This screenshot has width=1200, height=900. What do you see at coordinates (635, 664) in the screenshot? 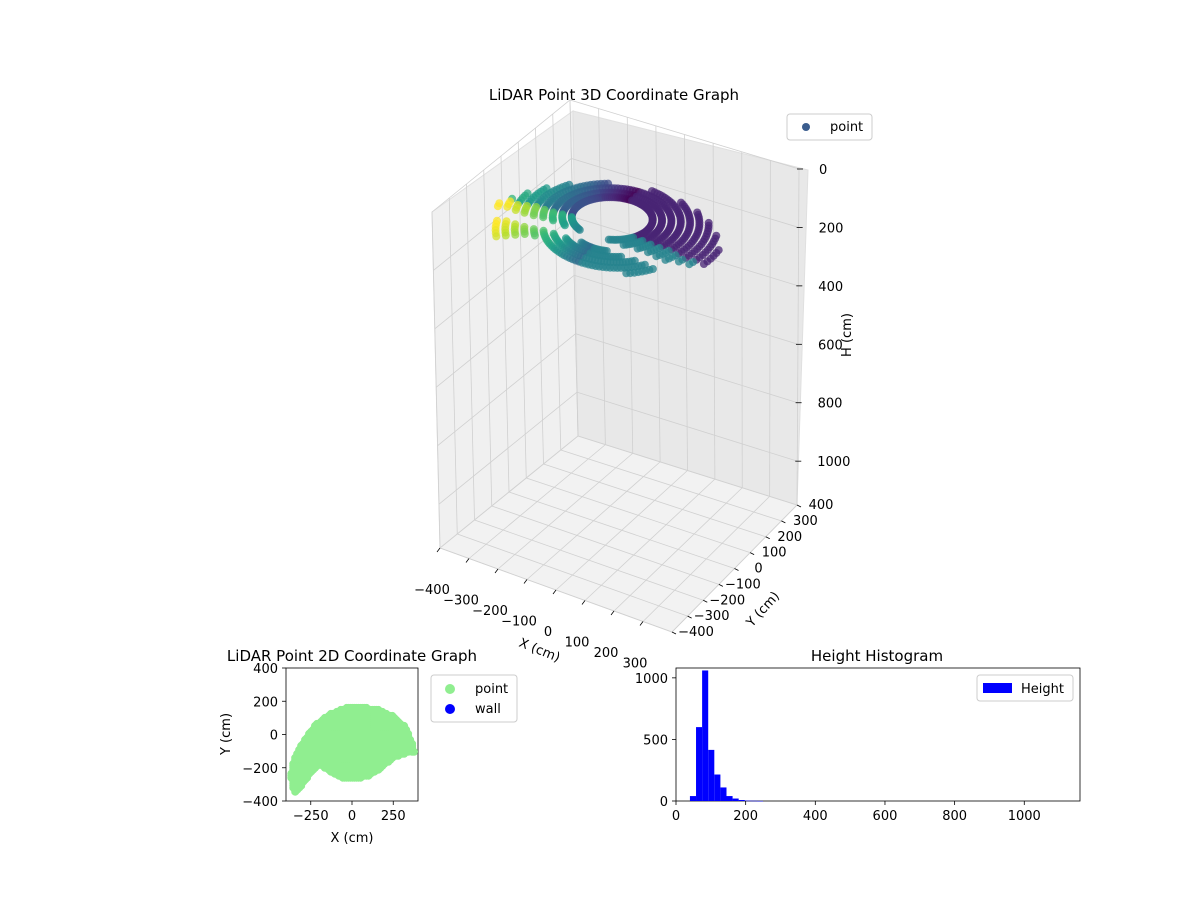
I see `x-tick-label: 300` at bounding box center [635, 664].